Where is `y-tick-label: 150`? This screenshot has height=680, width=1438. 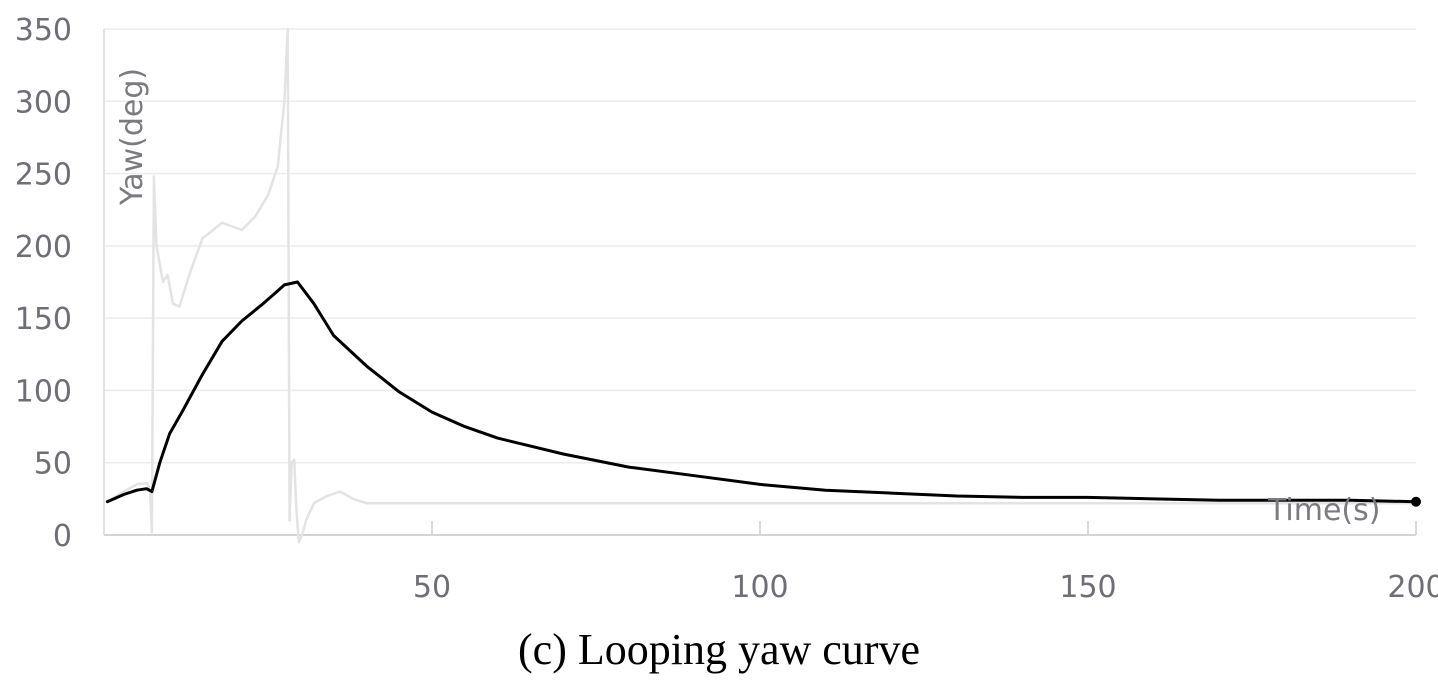 y-tick-label: 150 is located at coordinates (43, 319).